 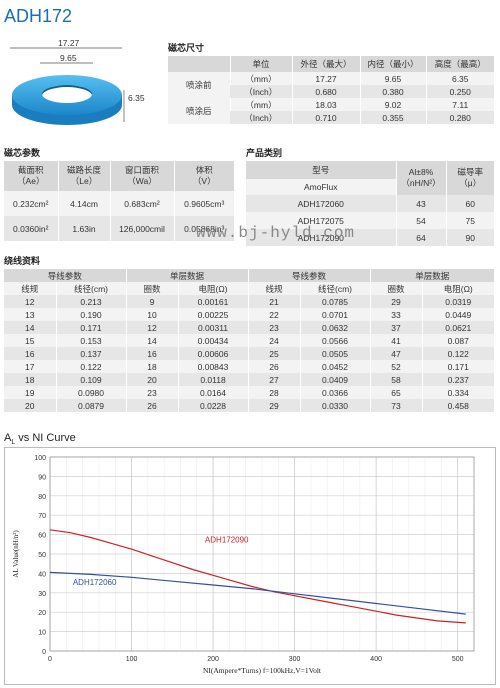 What do you see at coordinates (90, 379) in the screenshot?
I see `winding-cell: 0.109` at bounding box center [90, 379].